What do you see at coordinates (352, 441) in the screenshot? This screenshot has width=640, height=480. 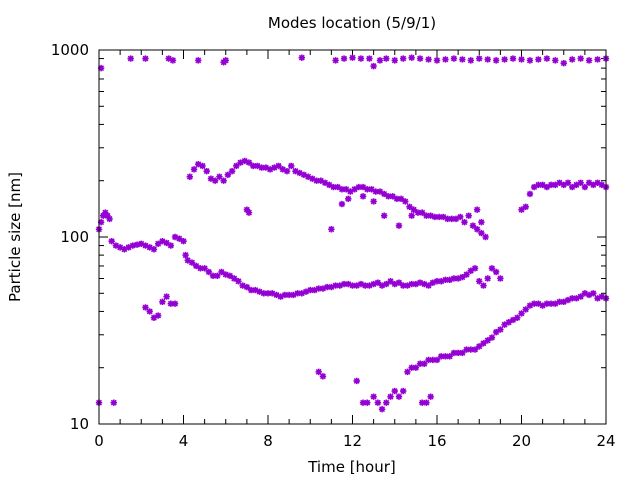 I see `x-tick-label: 12` at bounding box center [352, 441].